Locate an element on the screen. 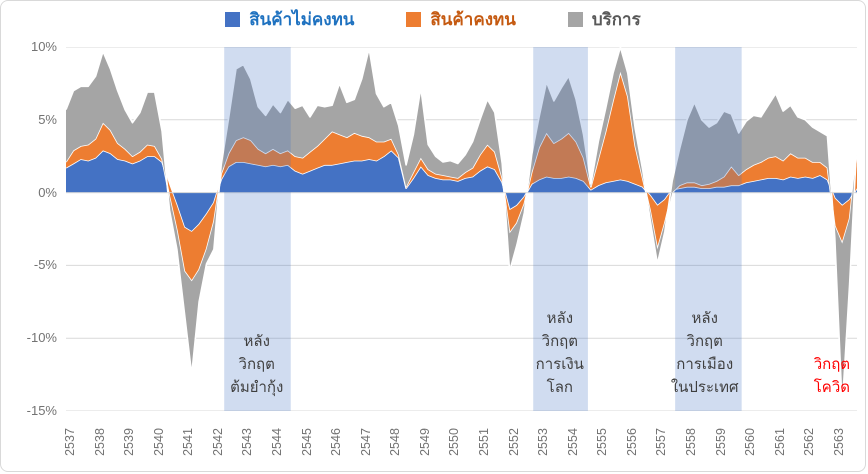 The image size is (868, 474). x-tick-label: 2538 is located at coordinates (99, 442).